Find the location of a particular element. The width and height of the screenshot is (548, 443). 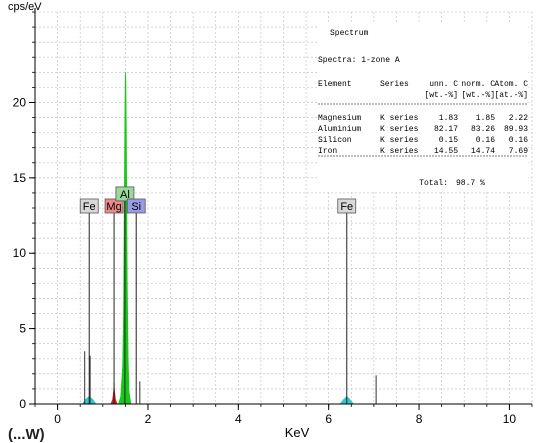

table-cell: Aluminium is located at coordinates (339, 129).